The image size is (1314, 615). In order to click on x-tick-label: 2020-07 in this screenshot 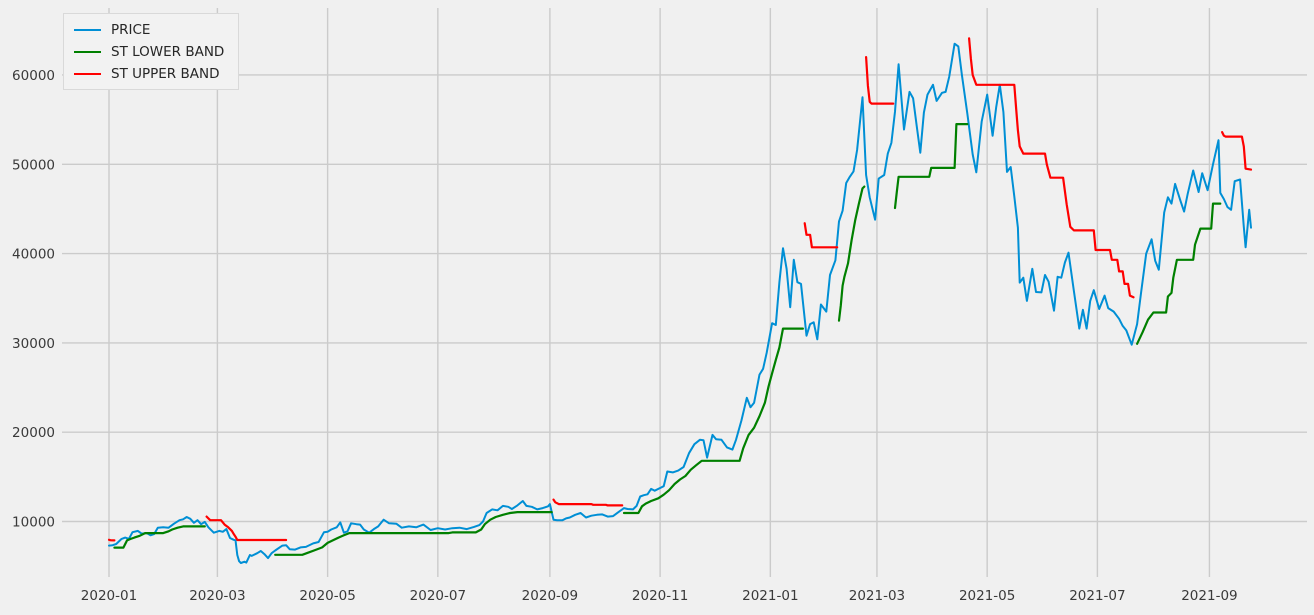, I will do `click(438, 596)`.